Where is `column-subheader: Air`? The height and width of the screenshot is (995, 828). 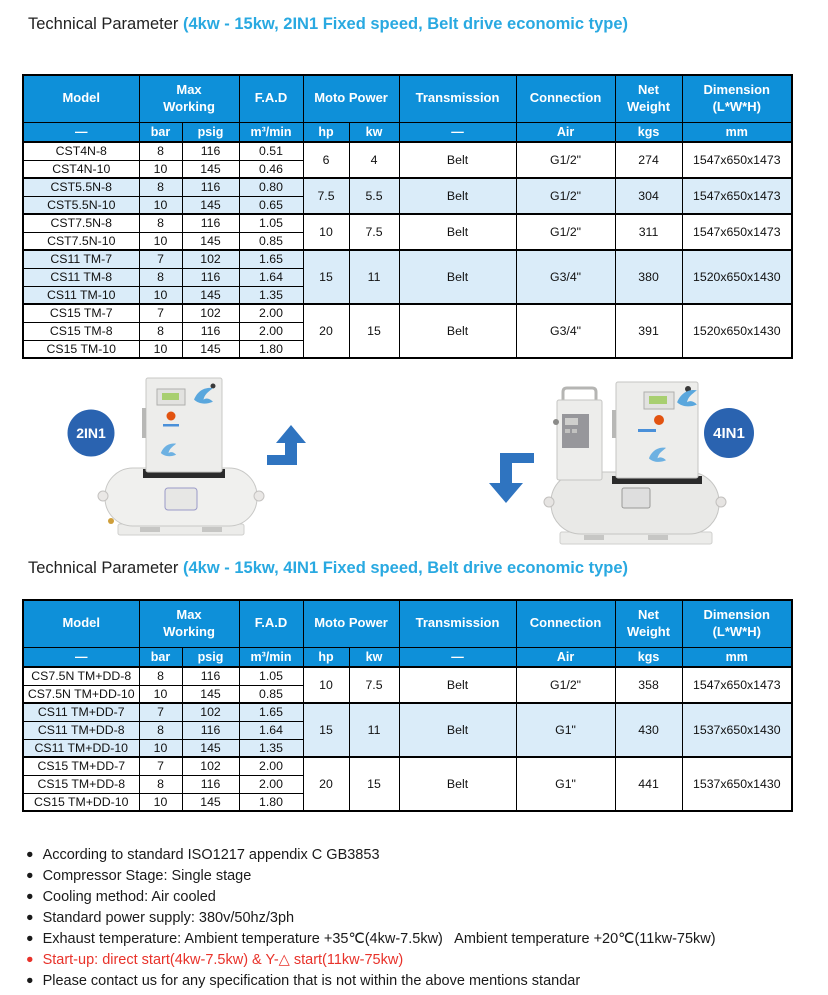
column-subheader: Air is located at coordinates (565, 132).